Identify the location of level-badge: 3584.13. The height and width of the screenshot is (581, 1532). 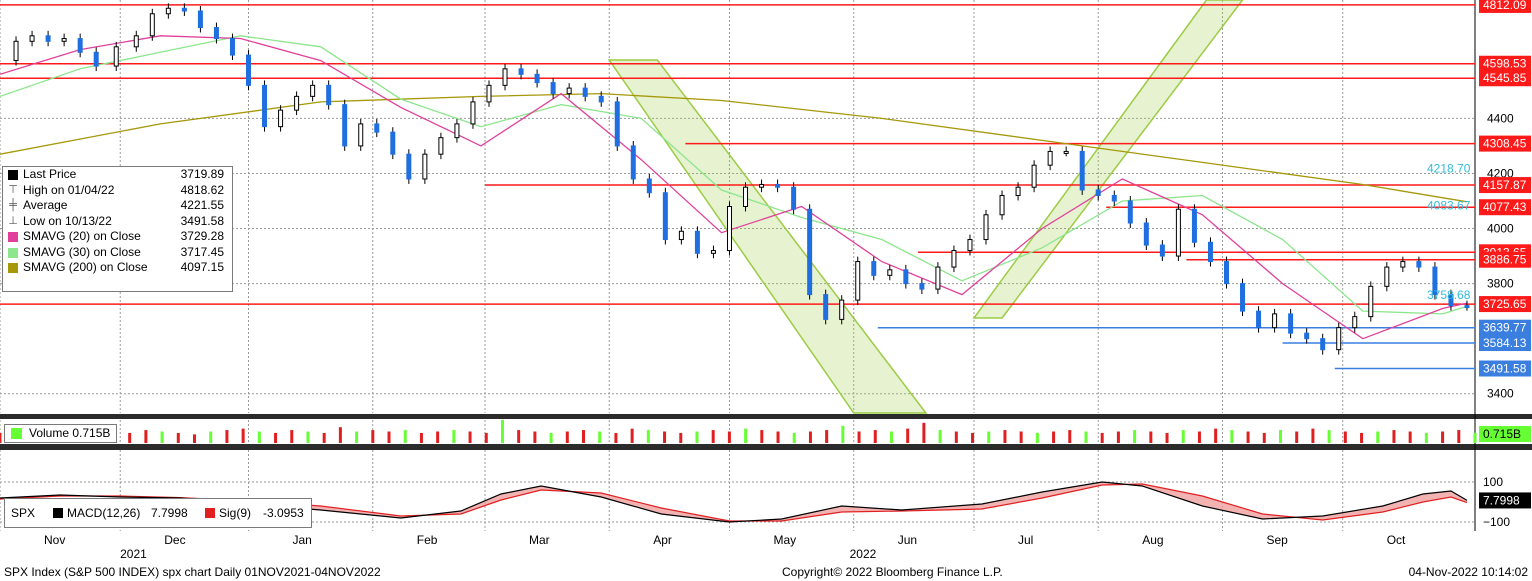
(1505, 343).